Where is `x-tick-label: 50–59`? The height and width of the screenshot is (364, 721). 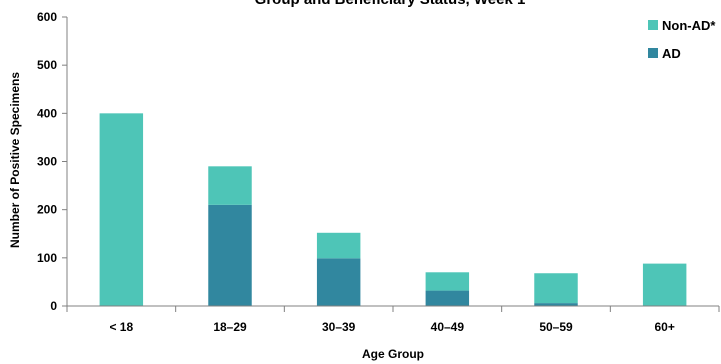 x-tick-label: 50–59 is located at coordinates (556, 327).